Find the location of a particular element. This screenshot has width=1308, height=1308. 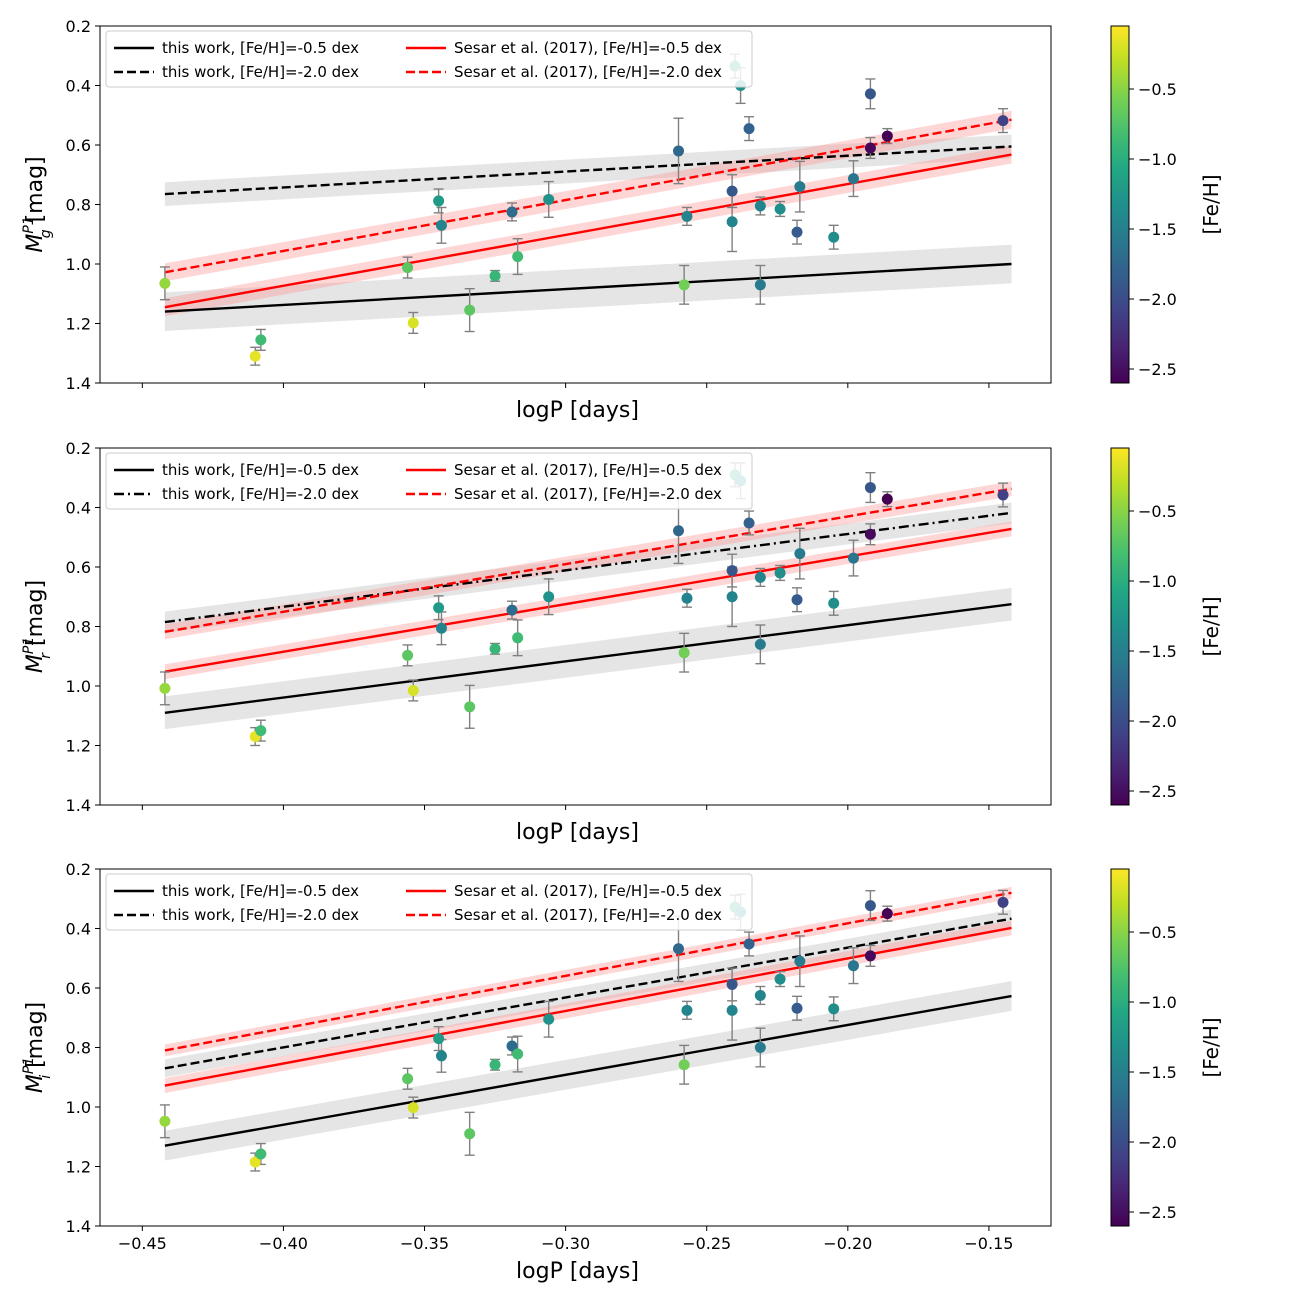

legend-entry: this work, [Fe/H]=-2.0 dex is located at coordinates (260, 915).